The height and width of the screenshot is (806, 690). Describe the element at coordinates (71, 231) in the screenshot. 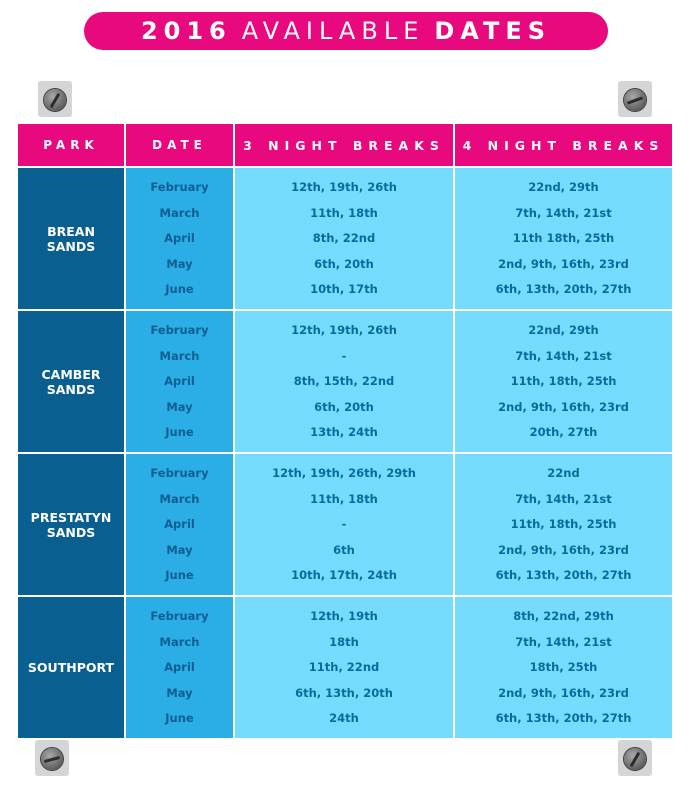

I see `park-name-line: BREAN` at that location.